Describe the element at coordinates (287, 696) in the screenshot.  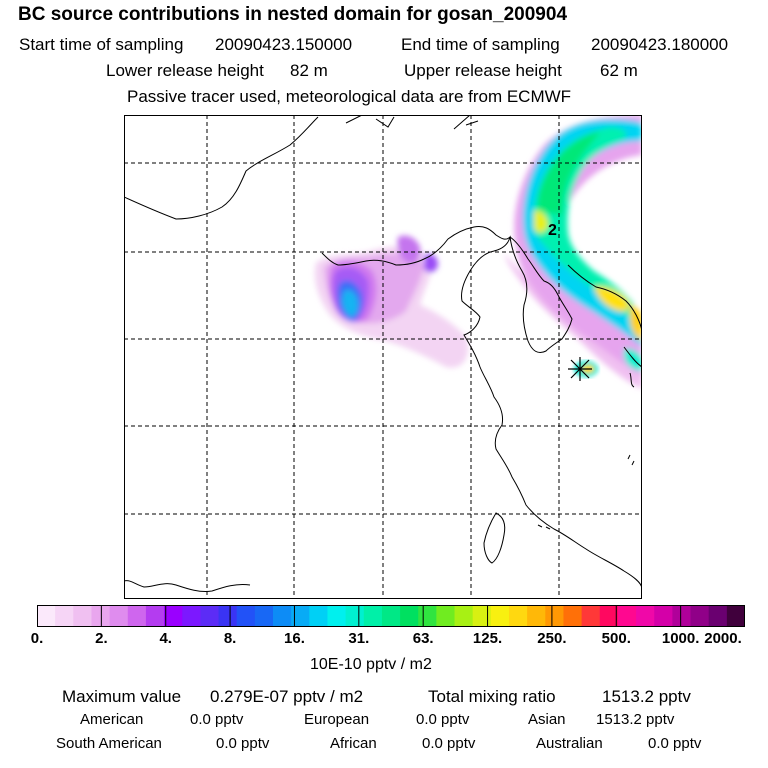
I see `max-value: 0.279E-07 pptv / m2` at that location.